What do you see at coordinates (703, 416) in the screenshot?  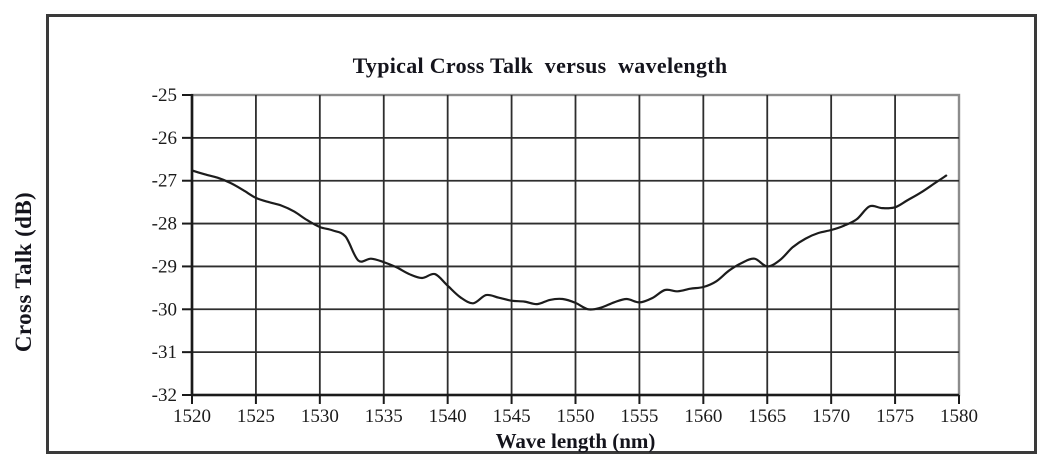 I see `x-tick-label: 1560` at bounding box center [703, 416].